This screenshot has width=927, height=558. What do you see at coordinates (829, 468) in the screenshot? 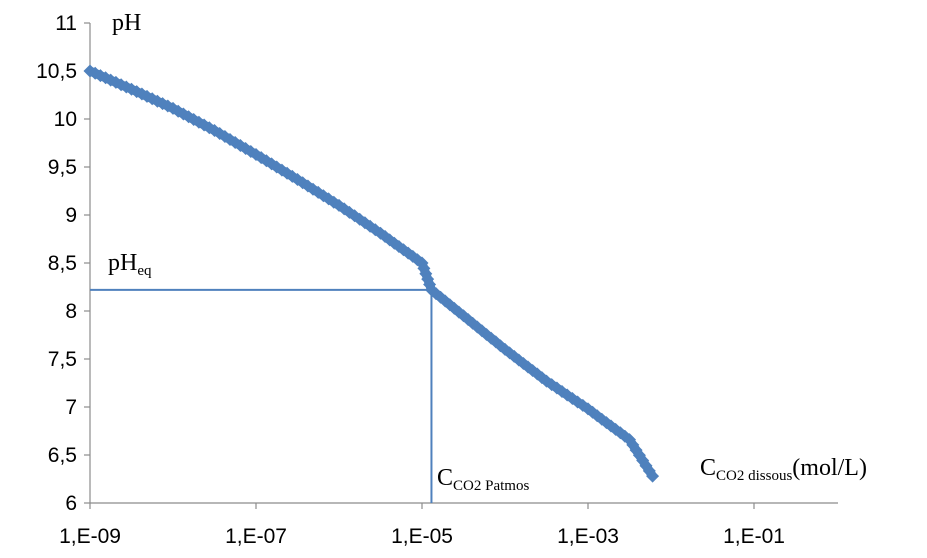
I see `x-axis-title-unit: (mol/L)` at bounding box center [829, 468].